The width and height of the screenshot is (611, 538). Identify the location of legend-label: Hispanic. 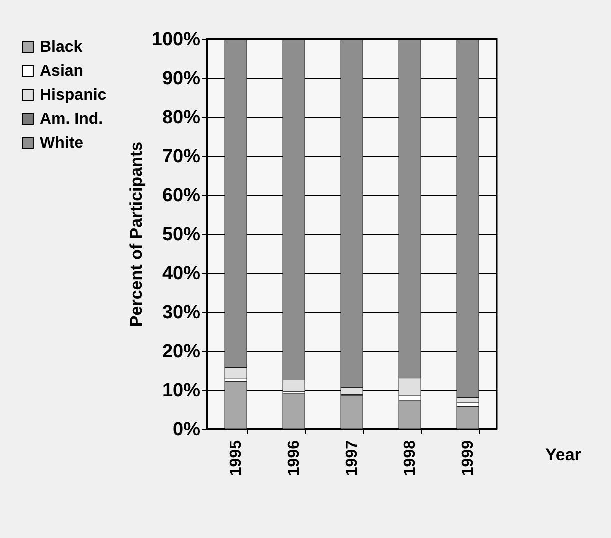
(73, 95).